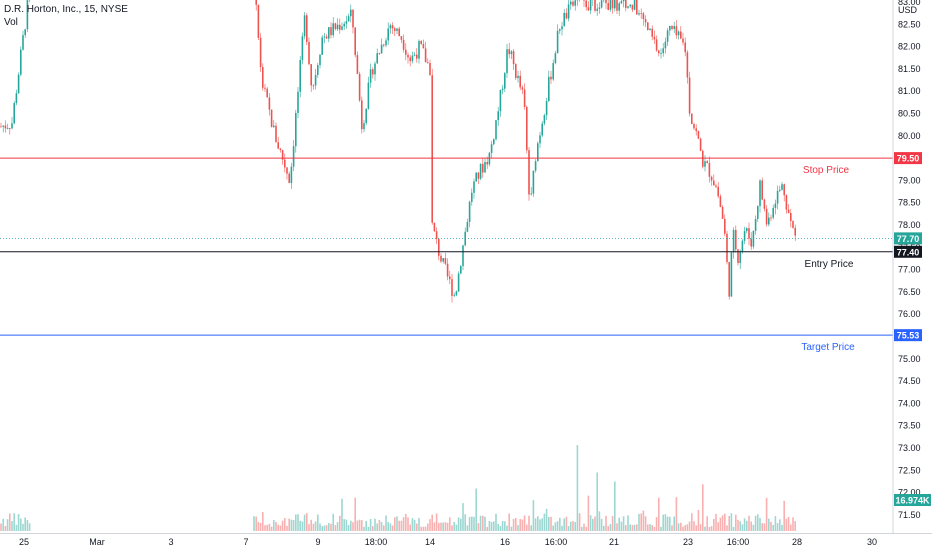 This screenshot has width=932, height=550. What do you see at coordinates (908, 238) in the screenshot?
I see `last-price-badge` at bounding box center [908, 238].